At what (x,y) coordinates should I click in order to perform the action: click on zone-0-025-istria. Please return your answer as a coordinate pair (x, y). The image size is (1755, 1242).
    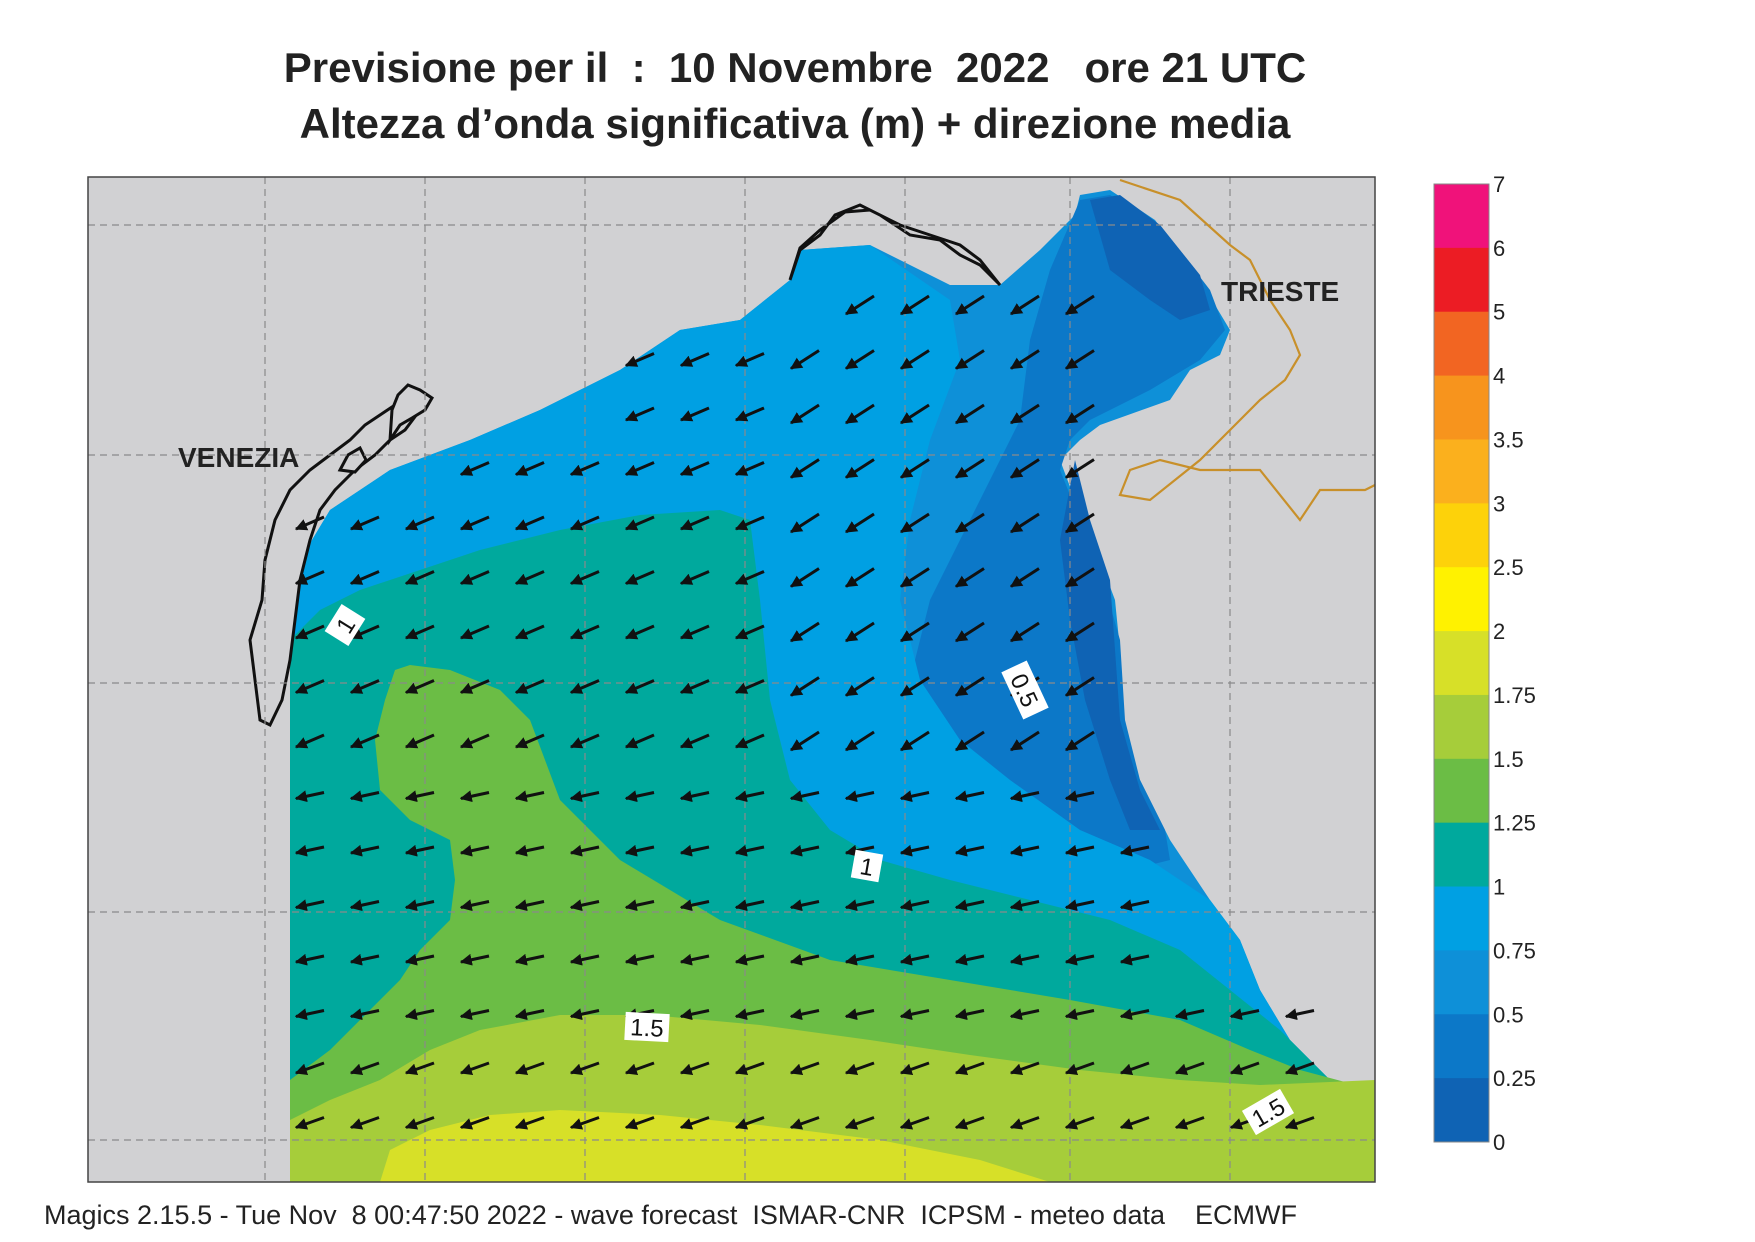
    Looking at the image, I should click on (1110, 645).